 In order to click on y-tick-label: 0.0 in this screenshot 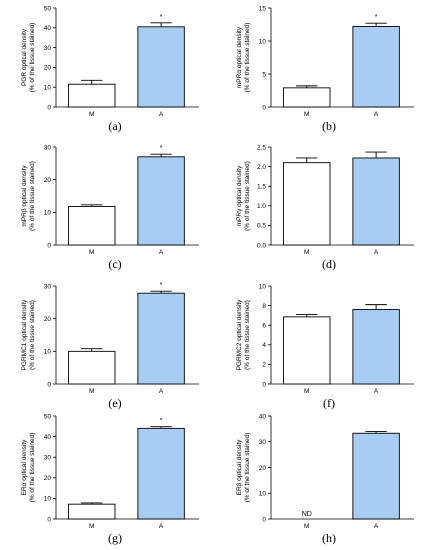, I will do `click(261, 245)`.